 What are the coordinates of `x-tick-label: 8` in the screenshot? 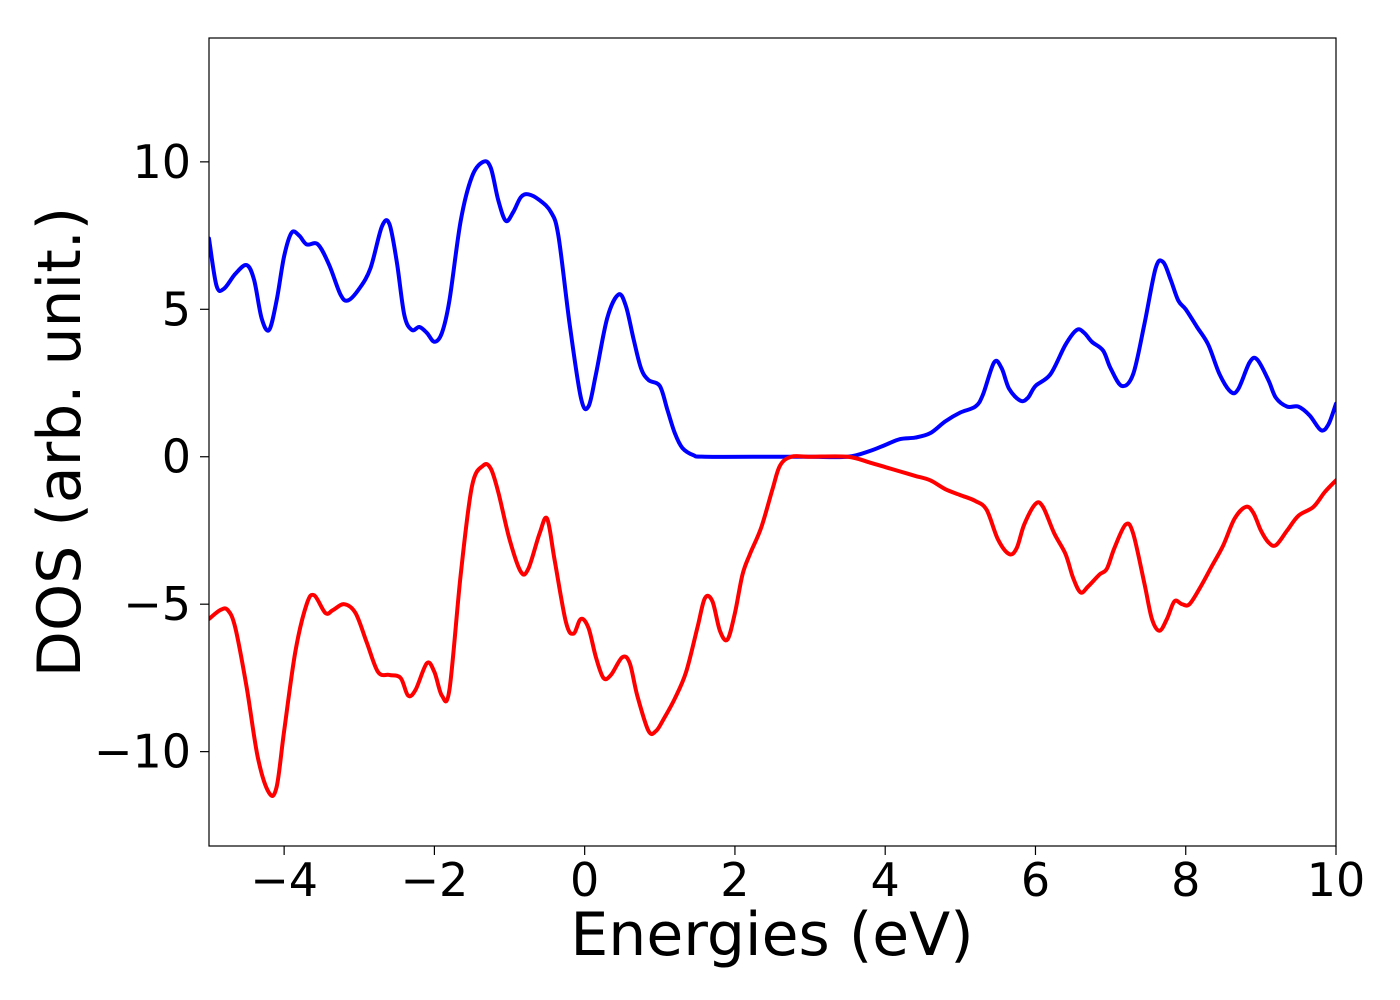 It's located at (1185, 880).